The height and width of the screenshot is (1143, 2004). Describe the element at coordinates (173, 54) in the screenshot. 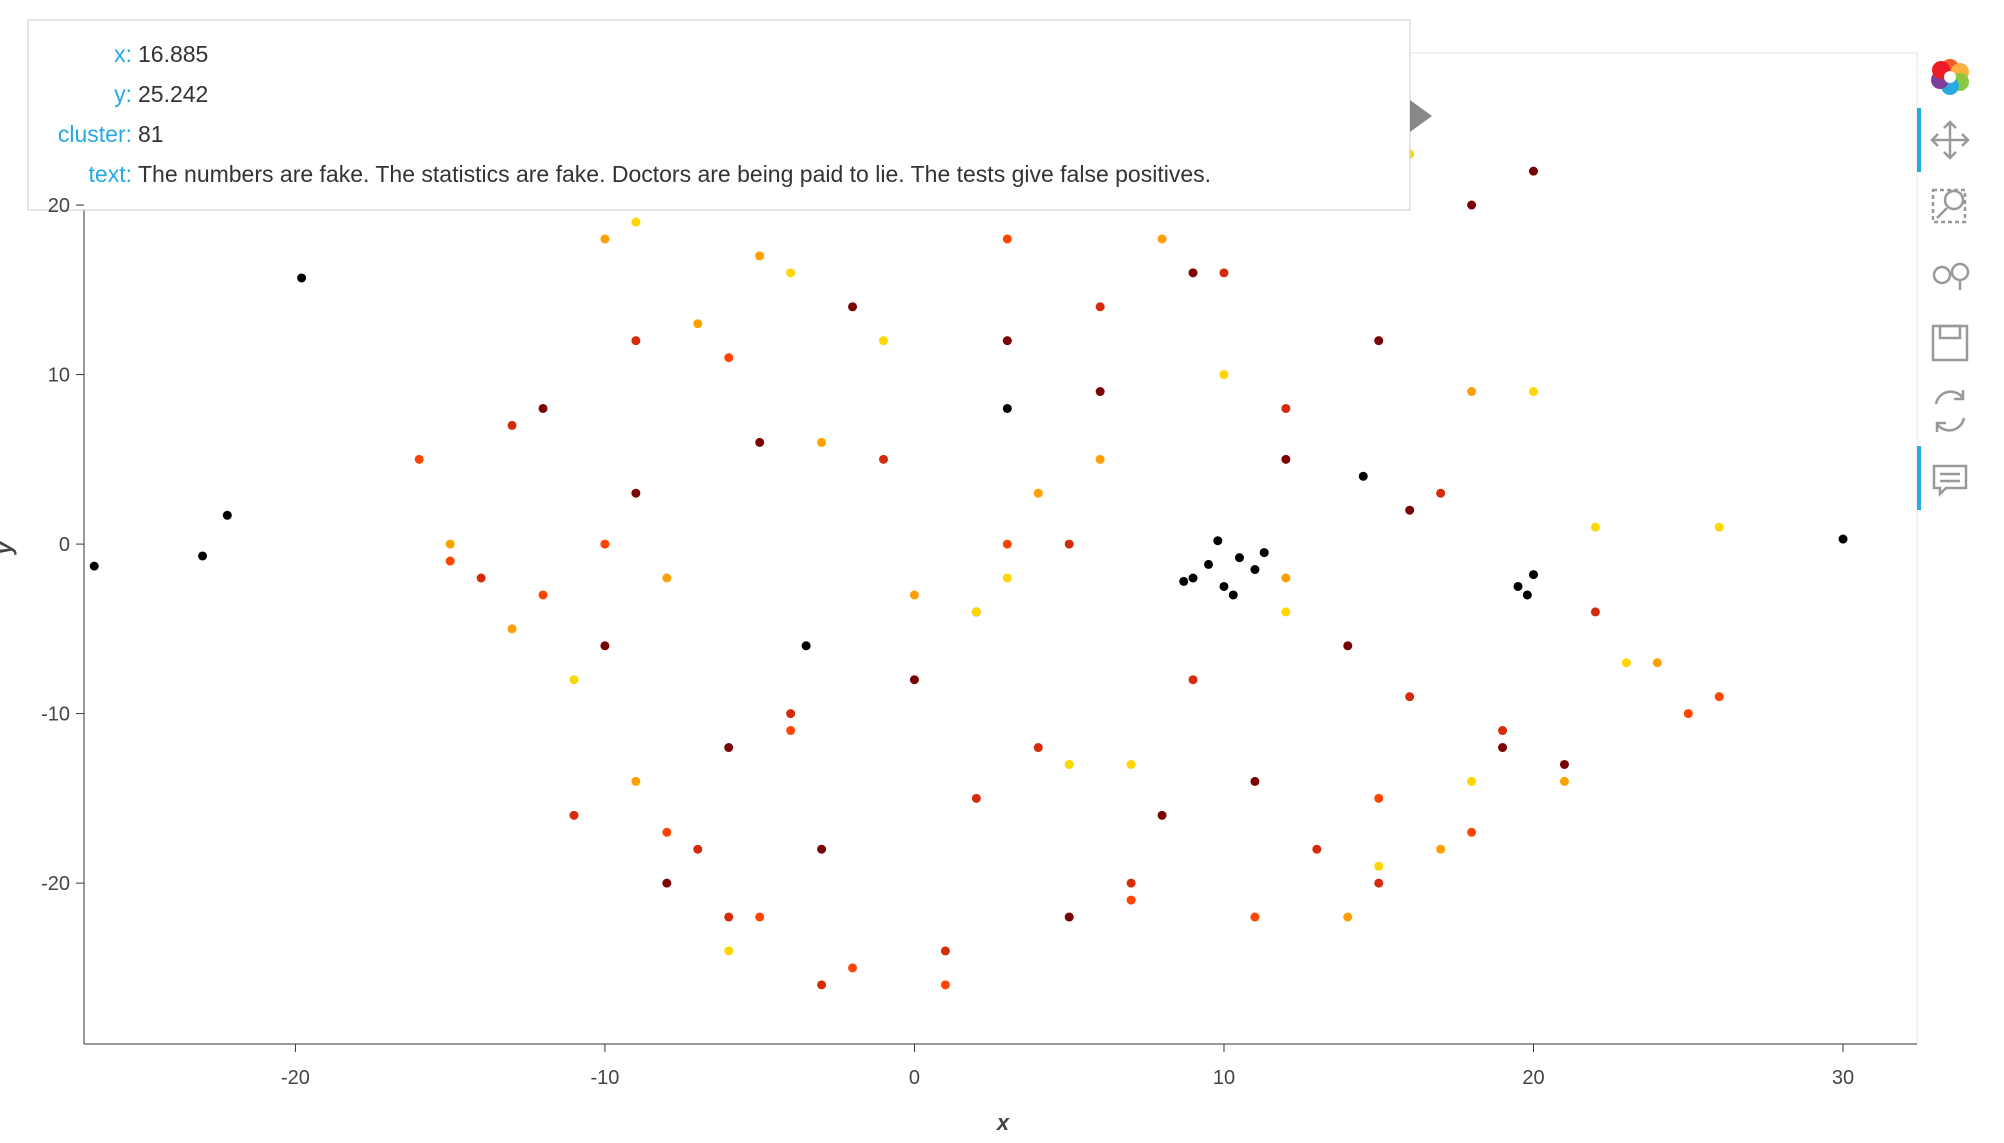

I see `tooltip-value: 16.885` at that location.